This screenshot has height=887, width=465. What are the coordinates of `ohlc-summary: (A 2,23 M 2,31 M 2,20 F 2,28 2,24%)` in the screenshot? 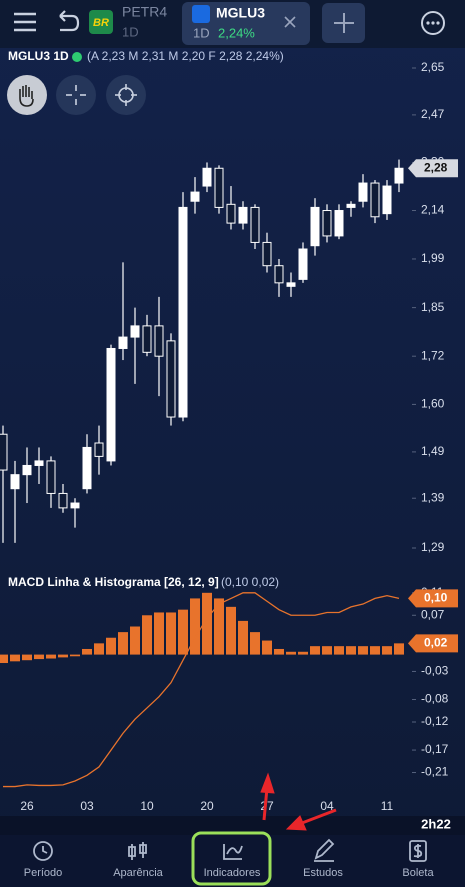 It's located at (185, 56).